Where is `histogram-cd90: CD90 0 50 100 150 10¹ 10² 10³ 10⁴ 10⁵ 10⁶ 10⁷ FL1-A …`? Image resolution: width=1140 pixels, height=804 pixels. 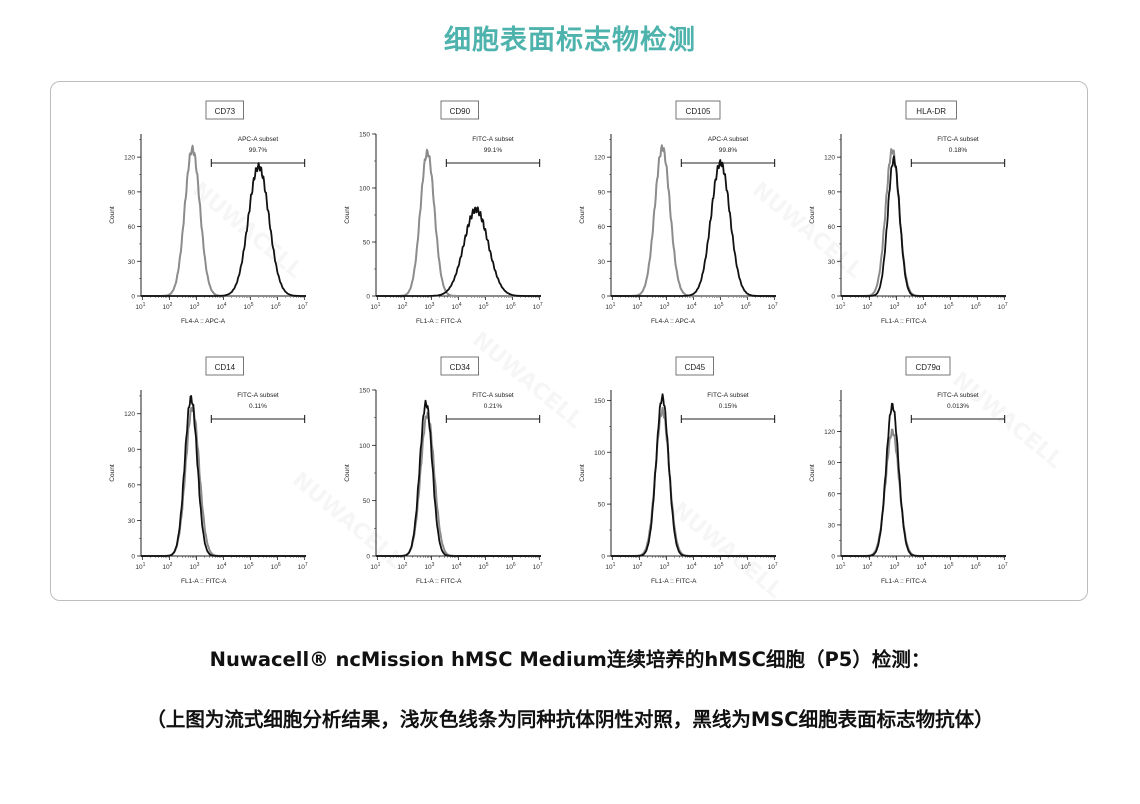
histogram-cd90: CD90 0 50 100 150 10¹ 10² 10³ 10⁴ 10⁵ 10⁶ 10⁷ FL1-A … is located at coordinates (443, 212).